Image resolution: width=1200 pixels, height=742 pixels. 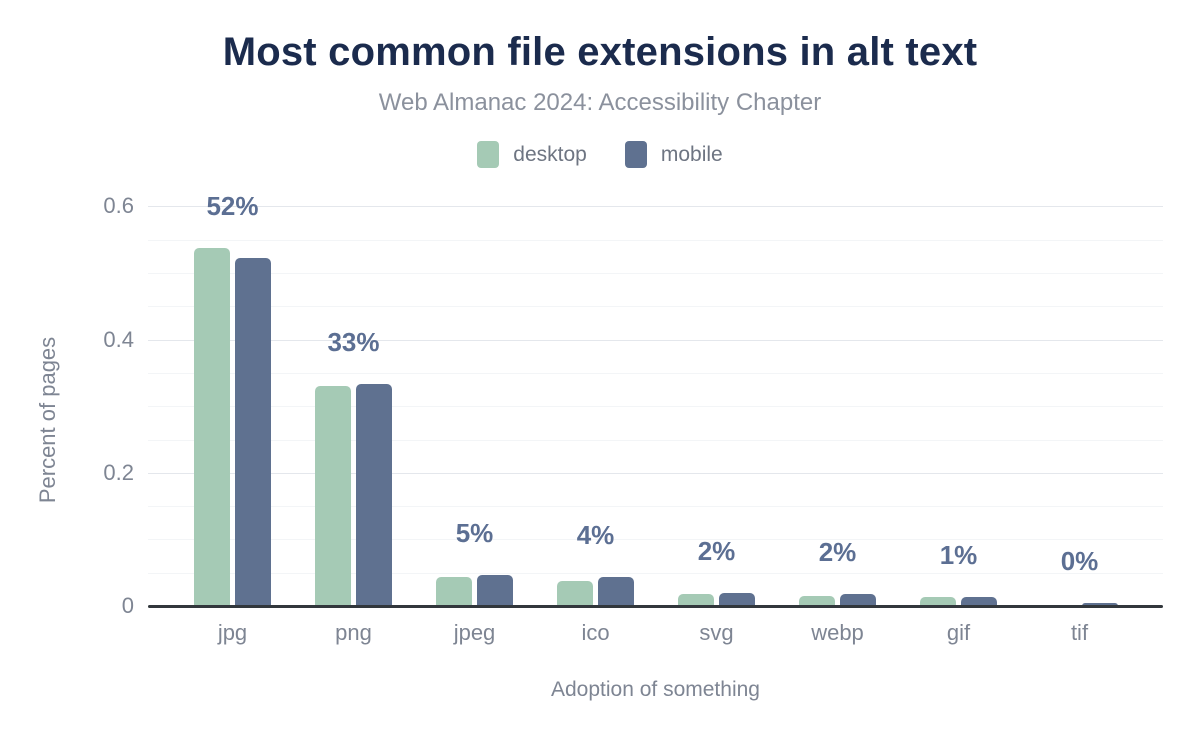 I want to click on legend-label: mobile, so click(x=691, y=154).